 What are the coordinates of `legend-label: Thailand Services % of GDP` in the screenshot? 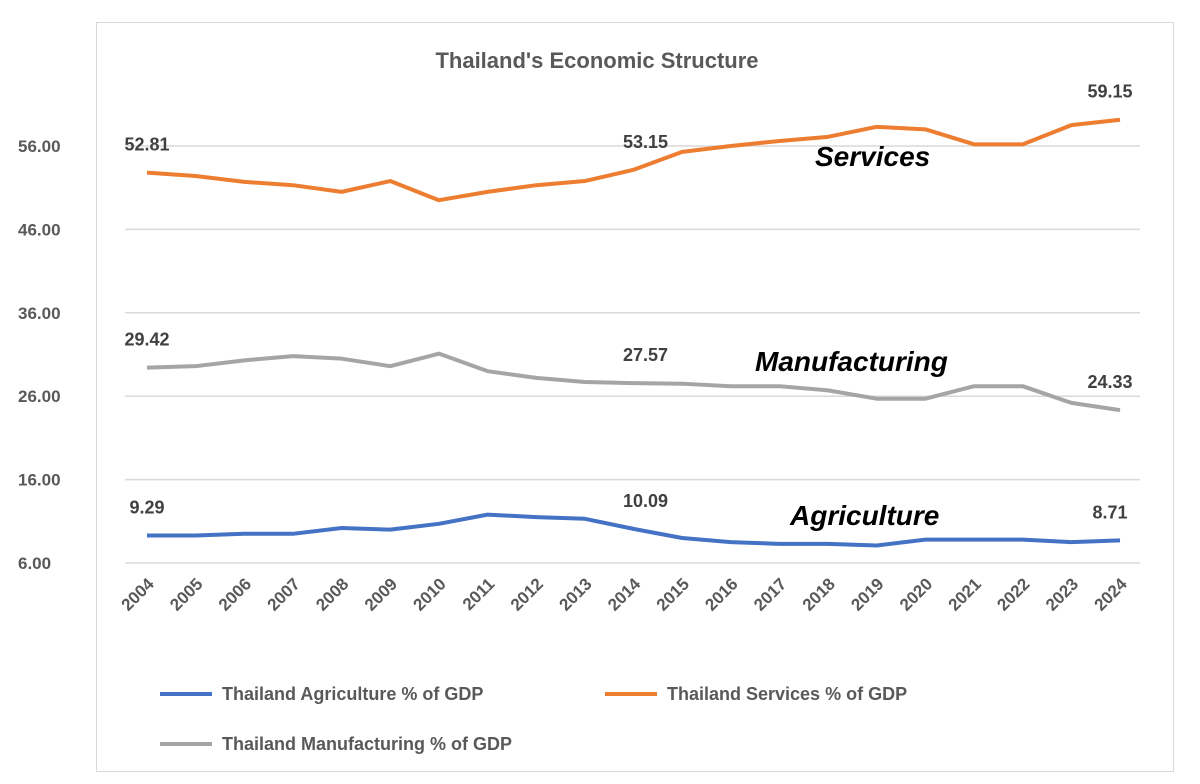 It's located at (787, 694).